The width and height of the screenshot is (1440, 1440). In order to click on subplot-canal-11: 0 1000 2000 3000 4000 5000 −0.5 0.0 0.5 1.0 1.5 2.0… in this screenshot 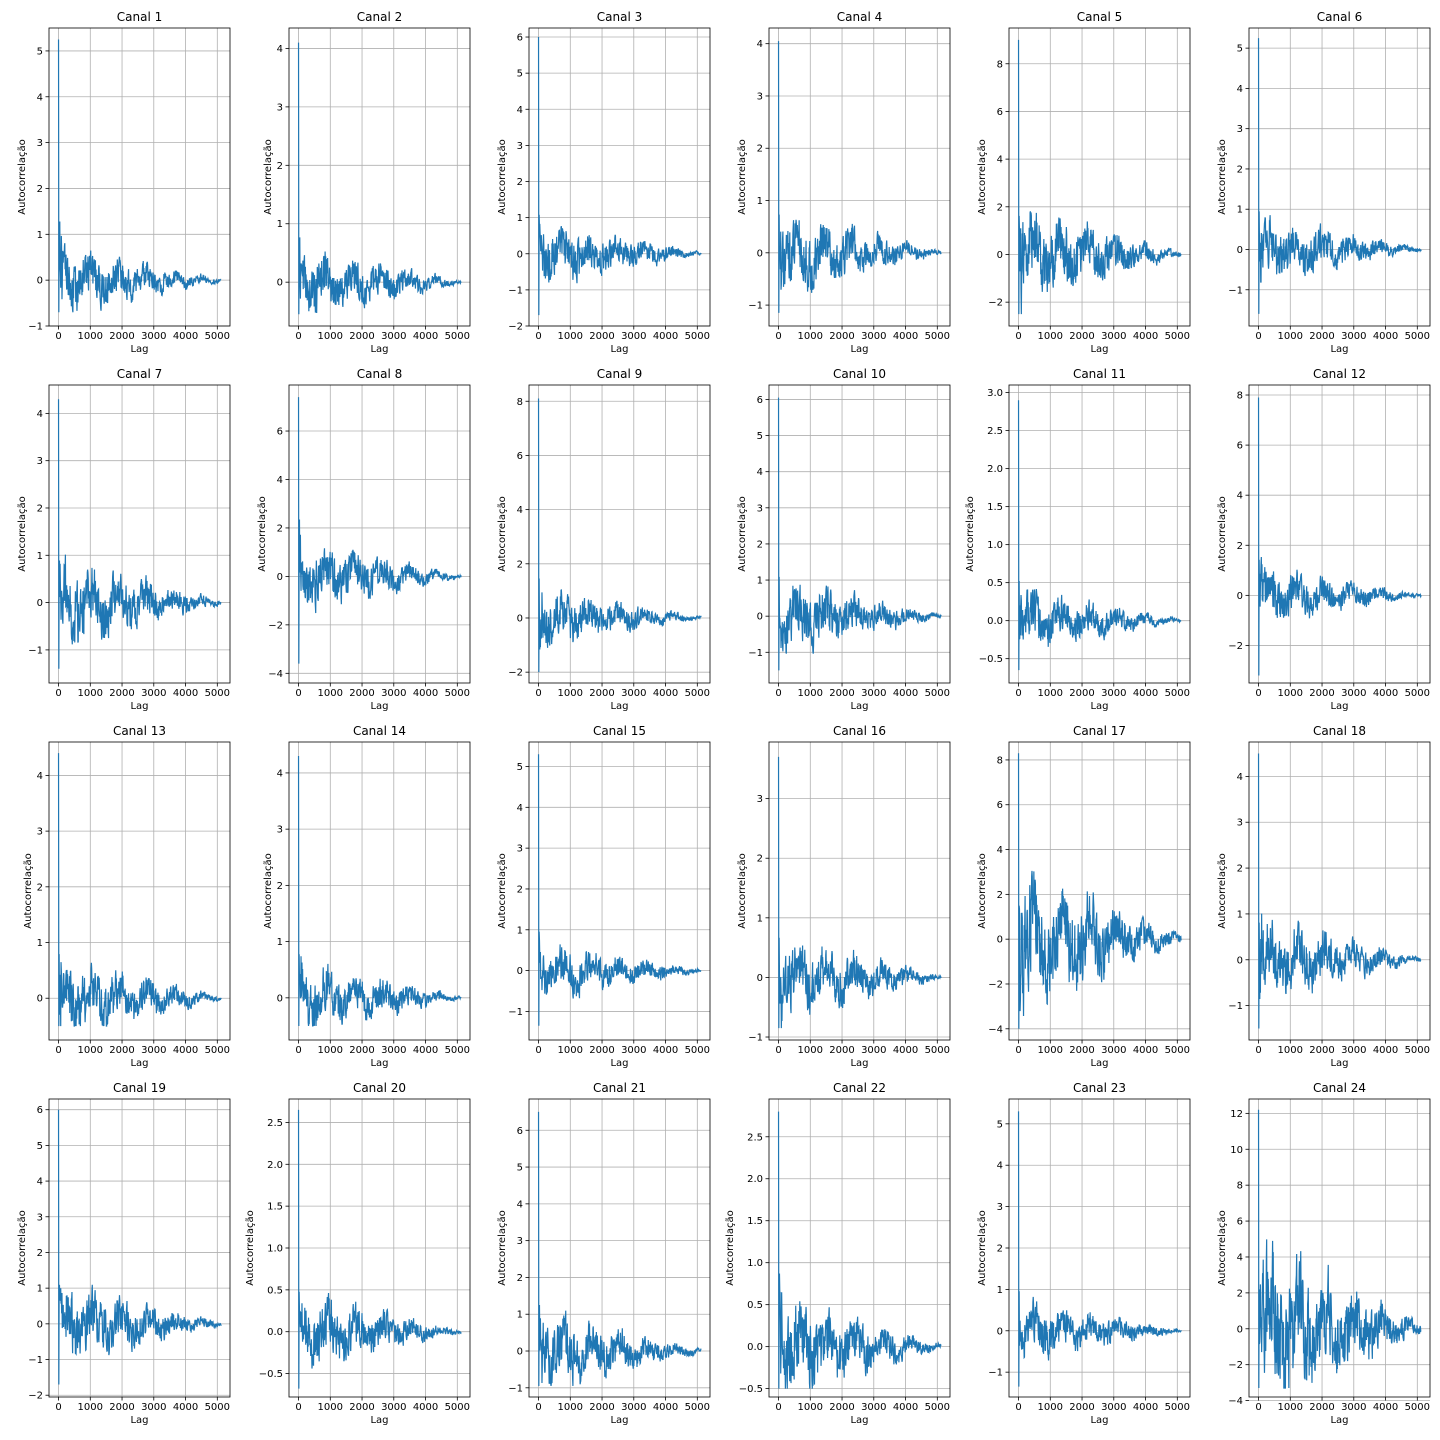, I will do `click(1078, 539)`.